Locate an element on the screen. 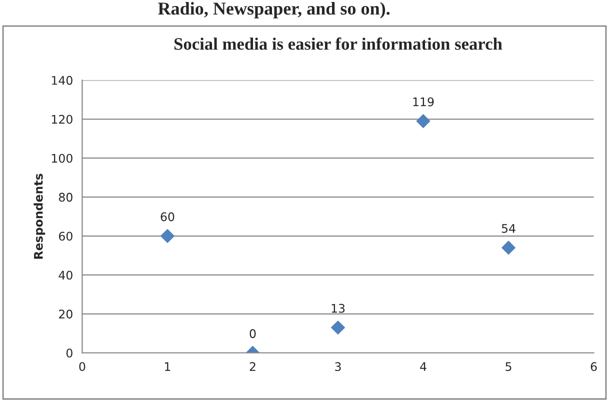 This screenshot has width=609, height=401. y-tick-label: 140 is located at coordinates (62, 80).